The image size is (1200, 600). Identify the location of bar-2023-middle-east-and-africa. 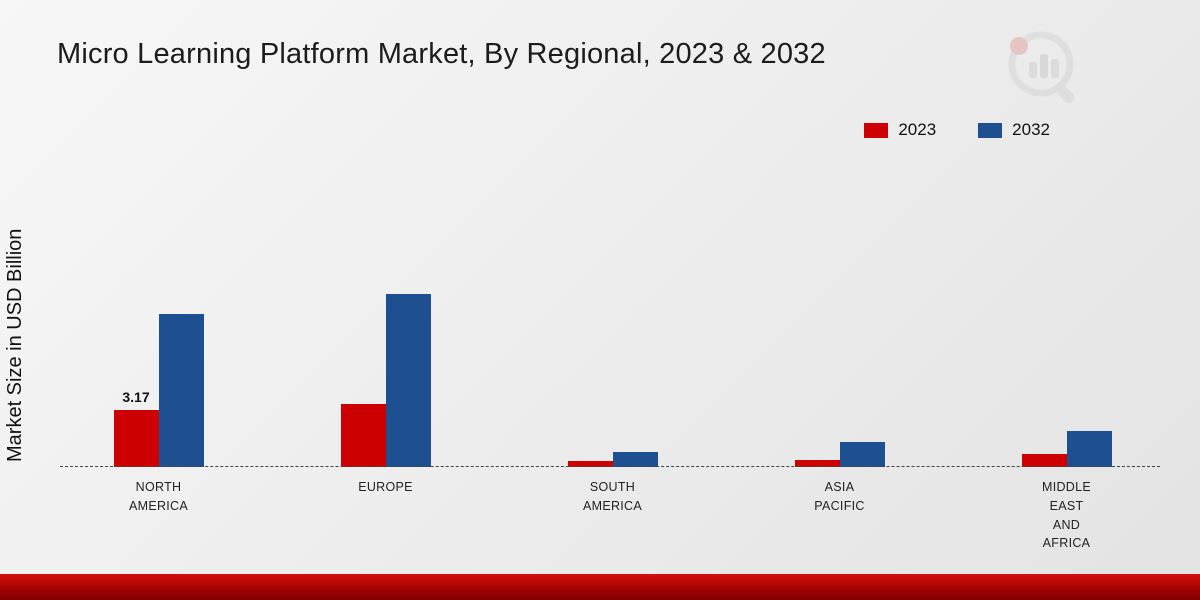
(1044, 460).